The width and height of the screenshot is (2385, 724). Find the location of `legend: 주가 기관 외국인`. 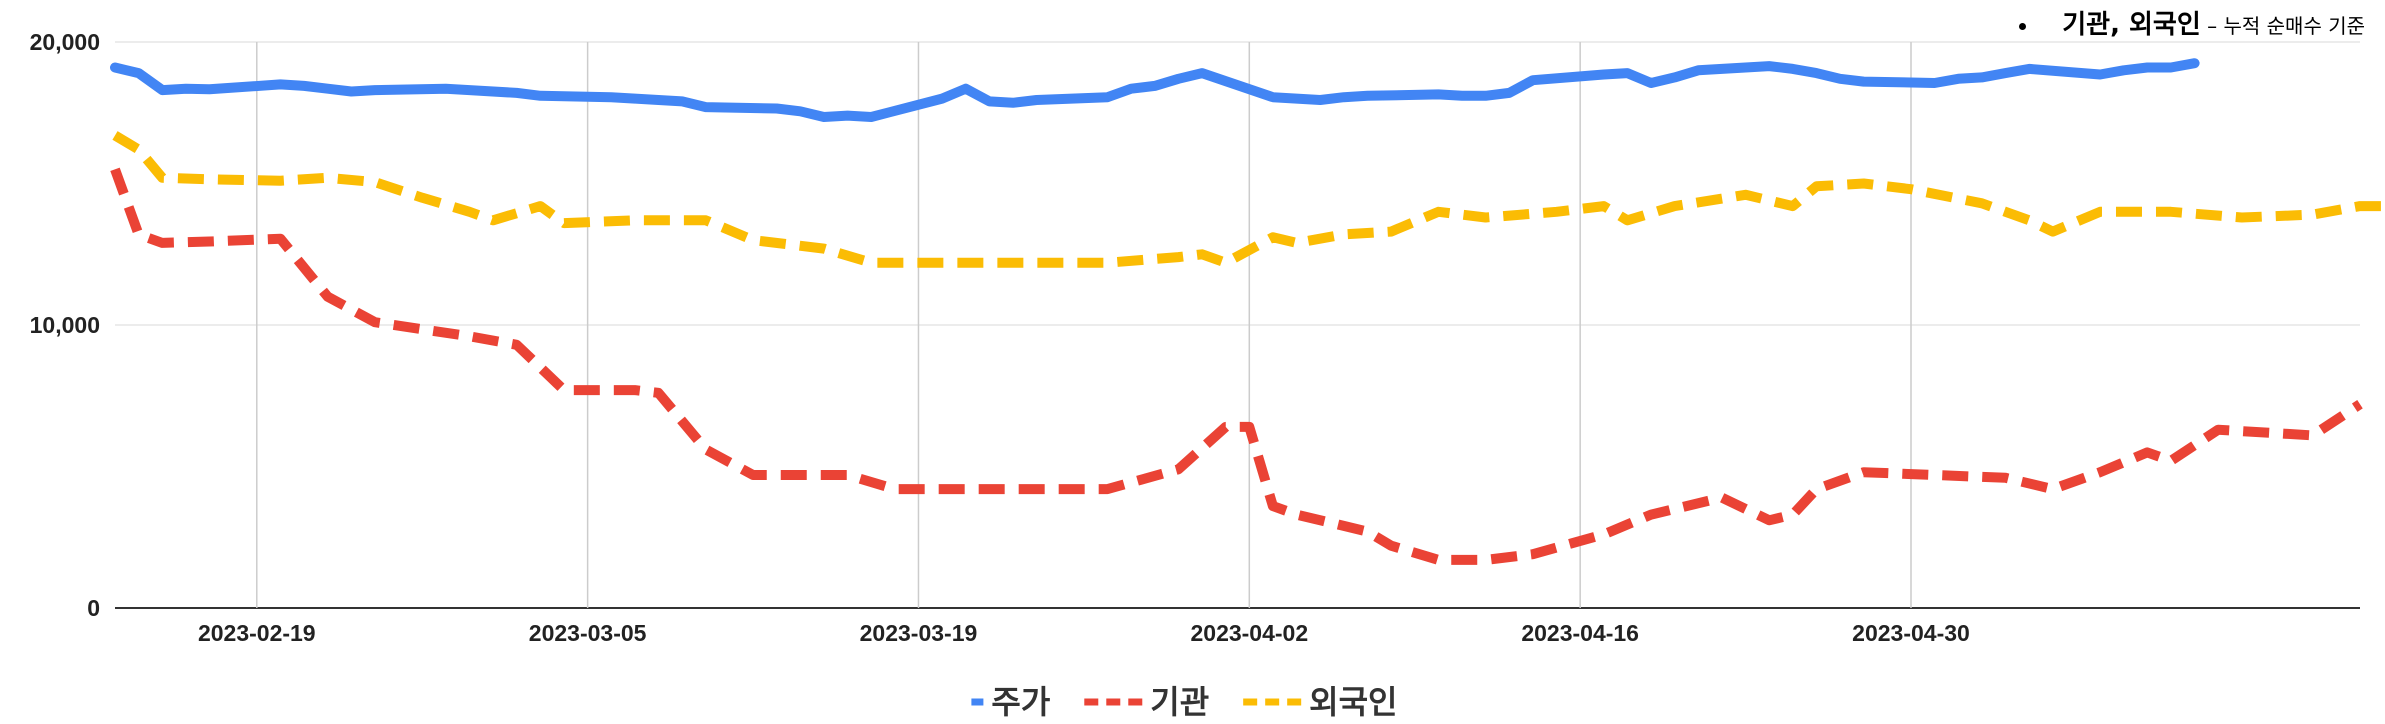

legend: 주가 기관 외국인 is located at coordinates (1184, 702).